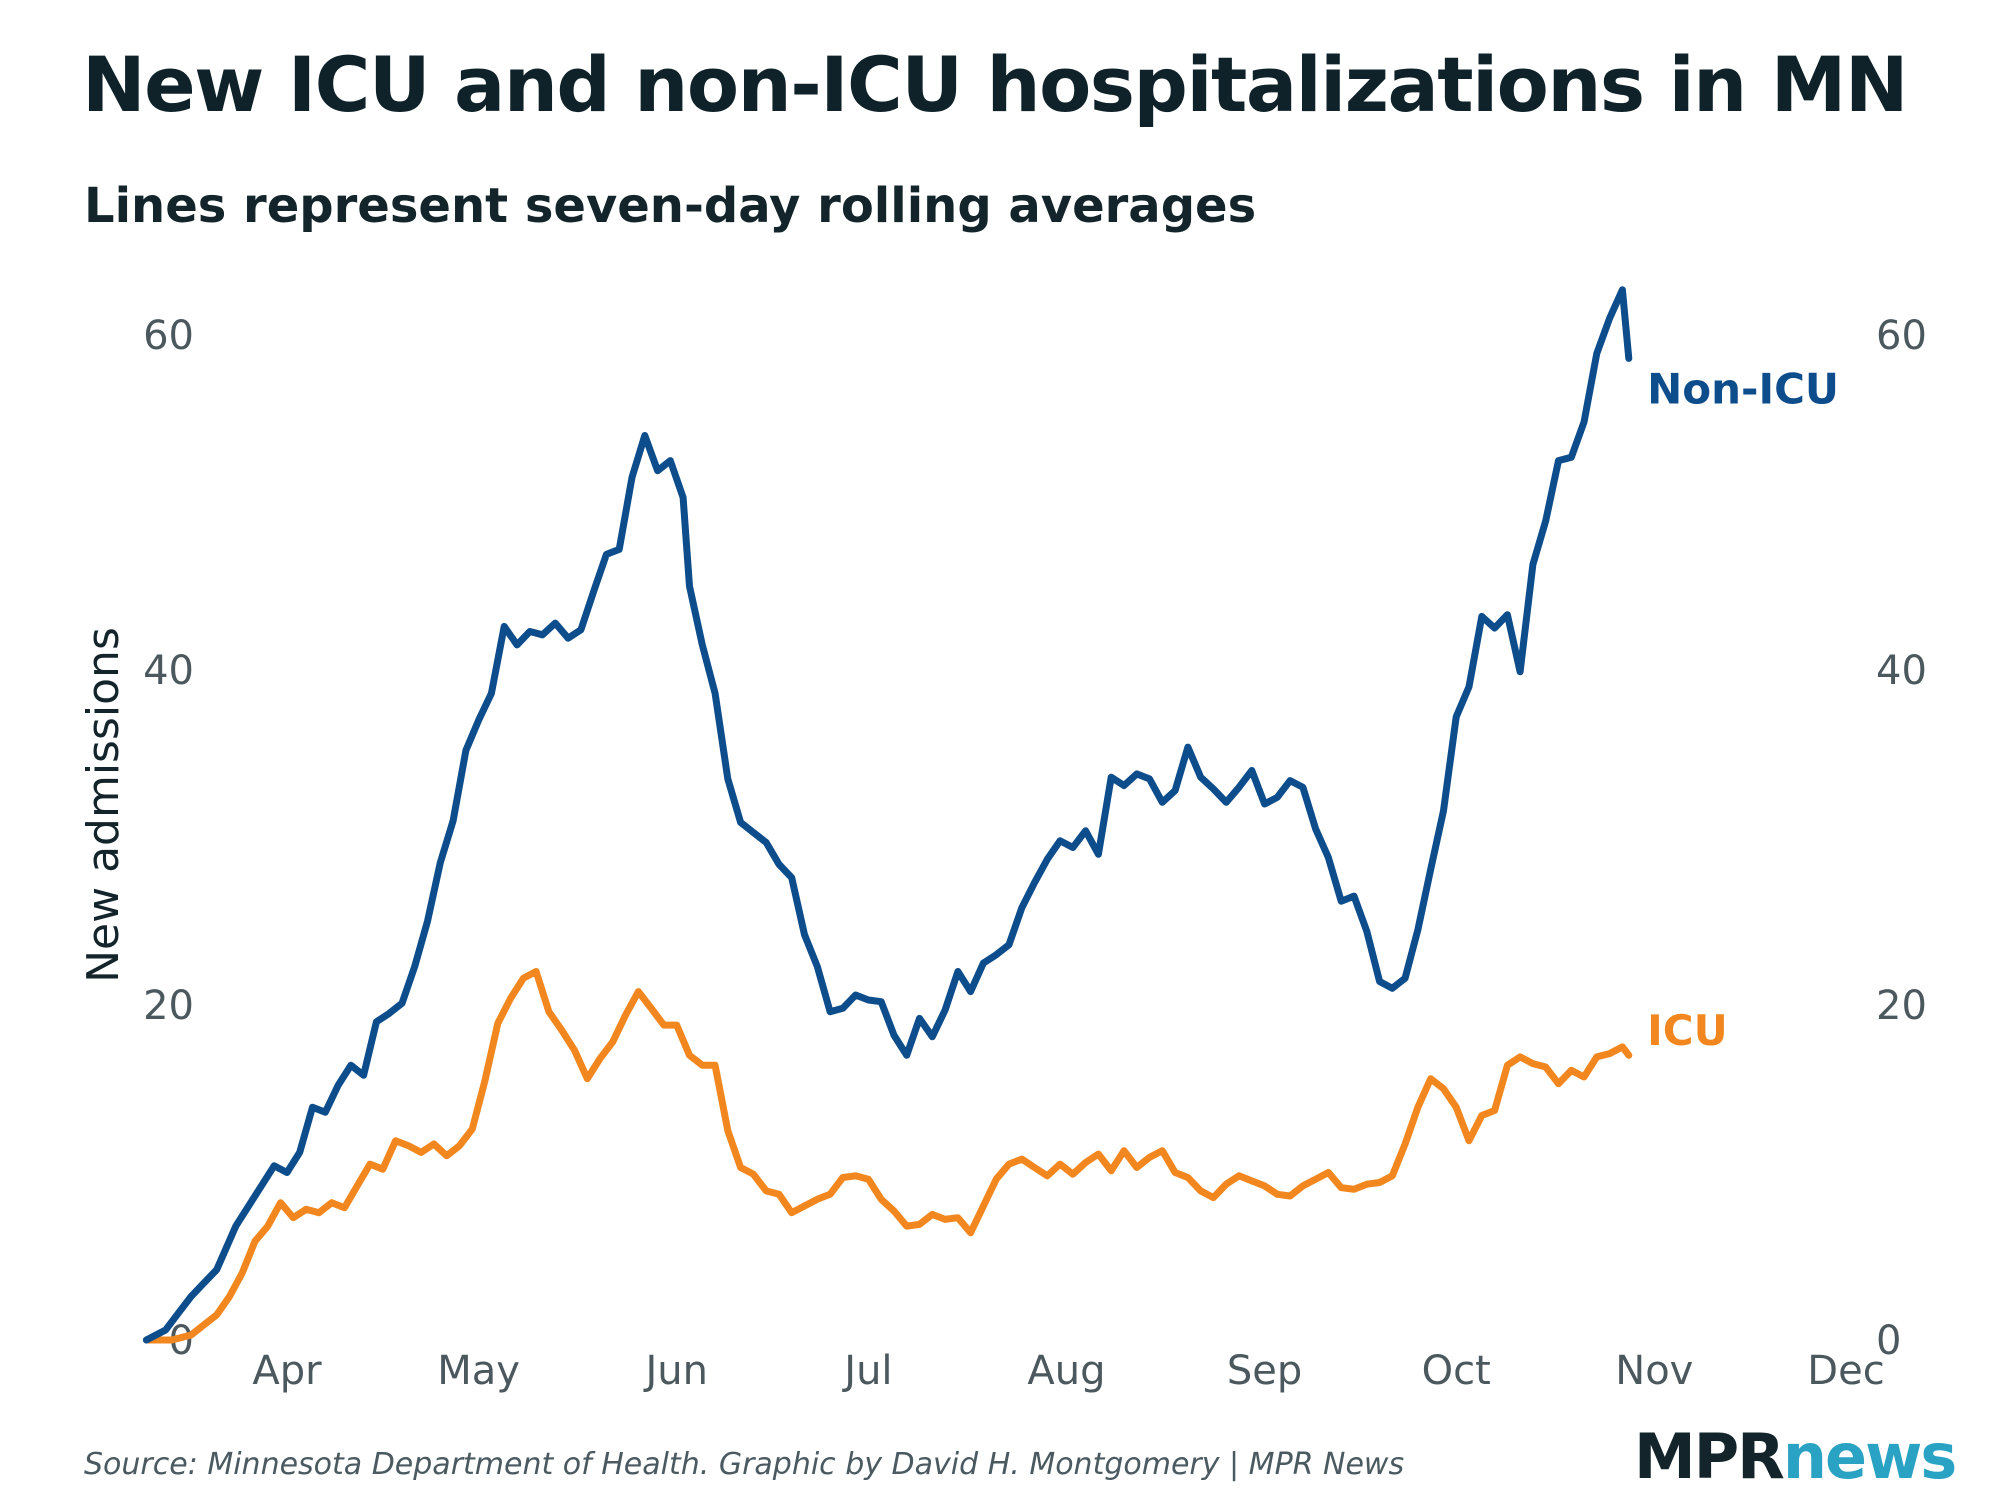 The image size is (2000, 1500). I want to click on series-labels: Non-ICU ICU, so click(1743, 710).